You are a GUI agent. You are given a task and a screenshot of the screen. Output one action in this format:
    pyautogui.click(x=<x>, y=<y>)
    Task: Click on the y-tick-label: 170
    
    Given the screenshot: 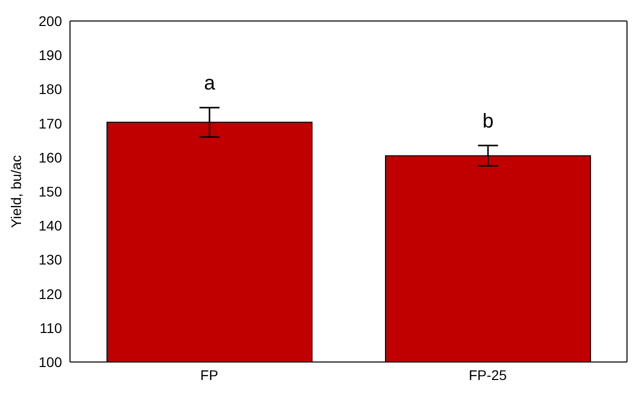 What is the action you would take?
    pyautogui.click(x=50, y=123)
    